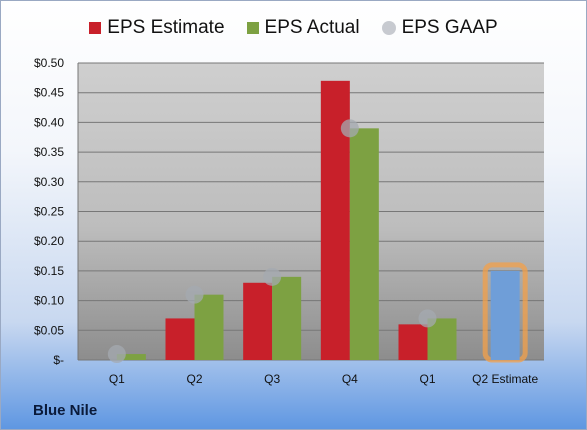 The image size is (587, 430). What do you see at coordinates (49, 301) in the screenshot?
I see `y-tick-label: $0.10` at bounding box center [49, 301].